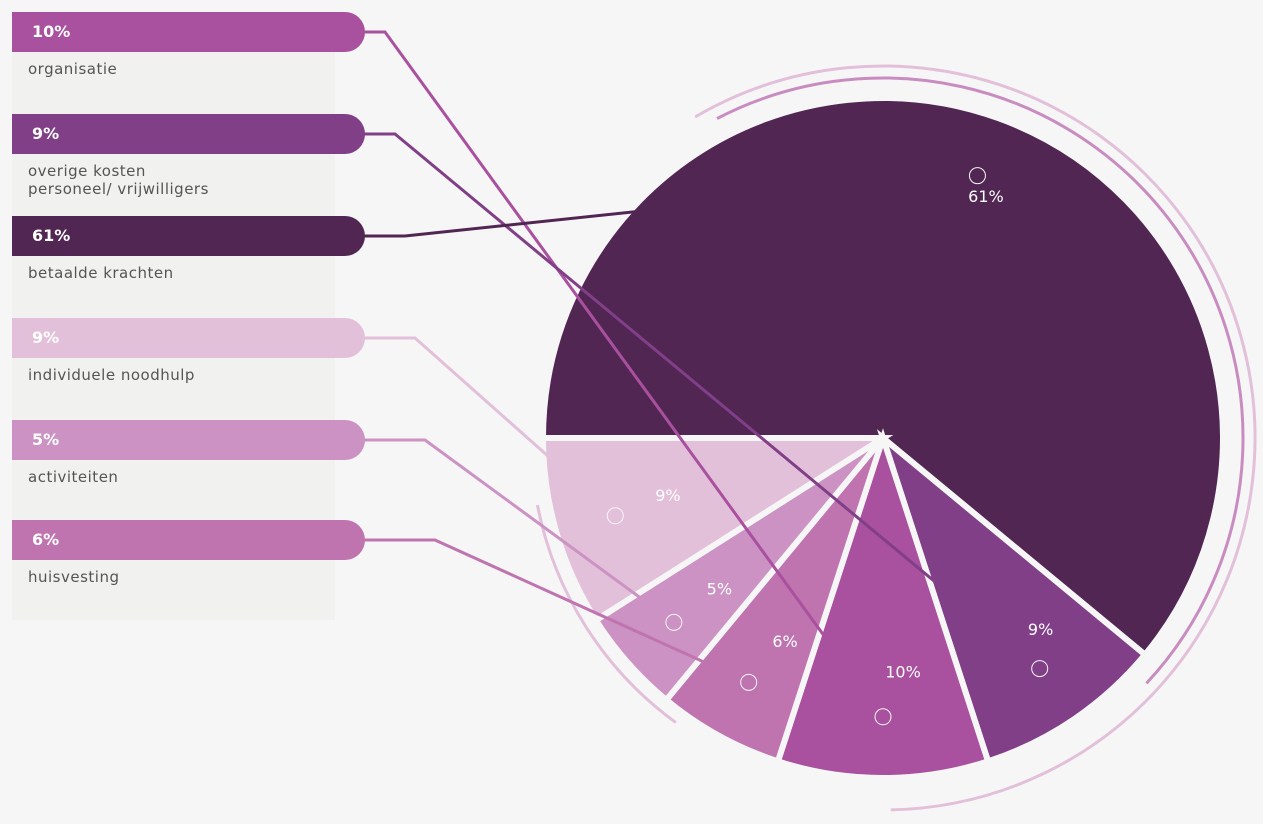  Describe the element at coordinates (74, 577) in the screenshot. I see `legend-label: huisvesting` at that location.